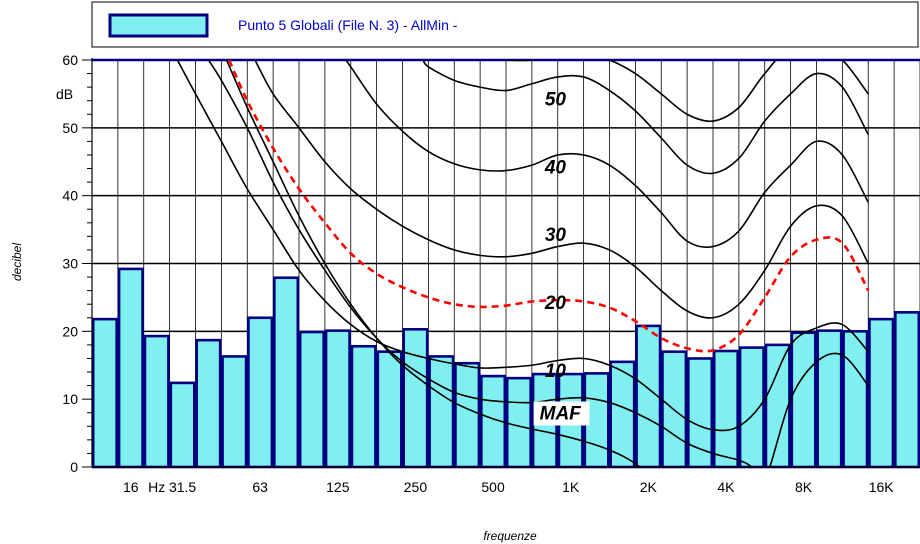 This screenshot has height=544, width=920. What do you see at coordinates (64, 94) in the screenshot?
I see `y-unit-label: dB` at bounding box center [64, 94].